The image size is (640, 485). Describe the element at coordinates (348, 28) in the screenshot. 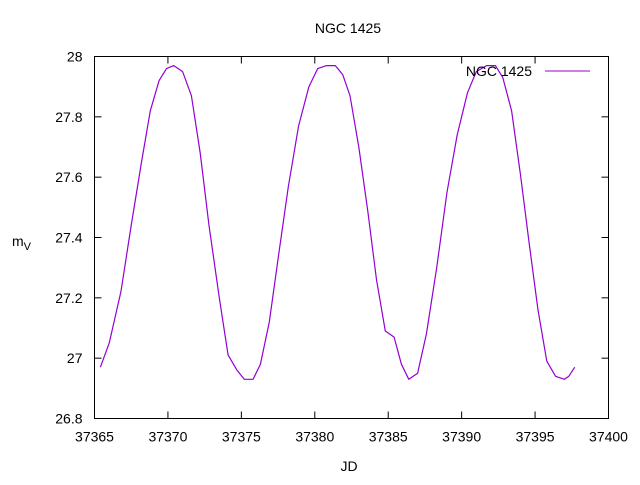

I see `chart-title: NGC 1425` at that location.